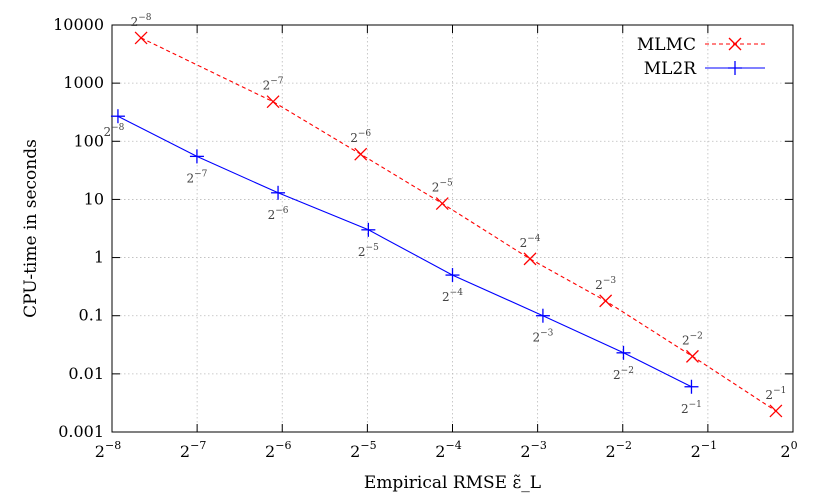 Image resolution: width=831 pixels, height=499 pixels. I want to click on y-tick-label: 0.1, so click(91, 315).